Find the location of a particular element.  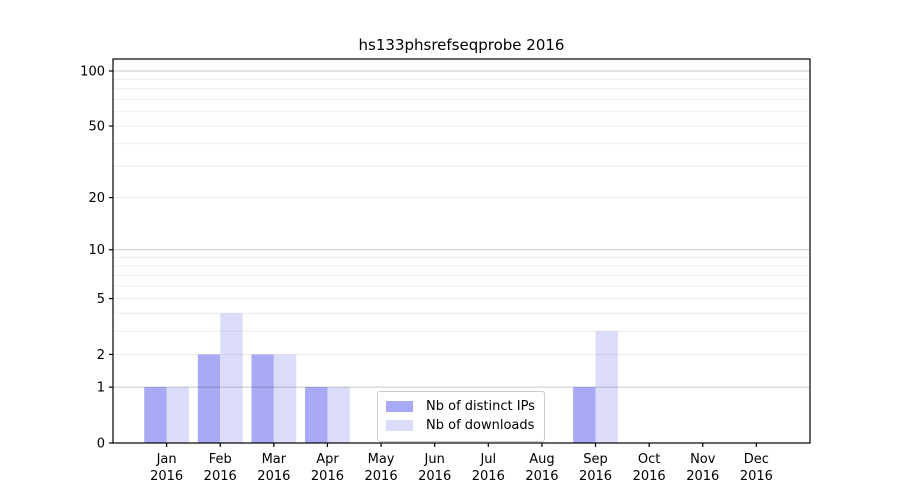

x-tick-label-month: Sep is located at coordinates (595, 459).